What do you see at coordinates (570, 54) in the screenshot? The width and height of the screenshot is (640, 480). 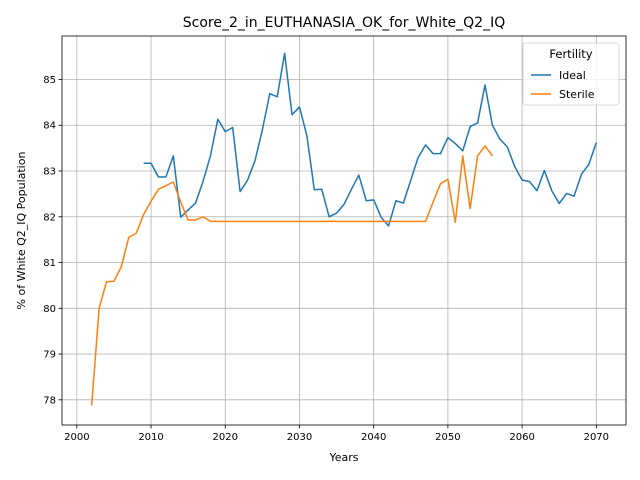 I see `legend-title: Fertility` at bounding box center [570, 54].